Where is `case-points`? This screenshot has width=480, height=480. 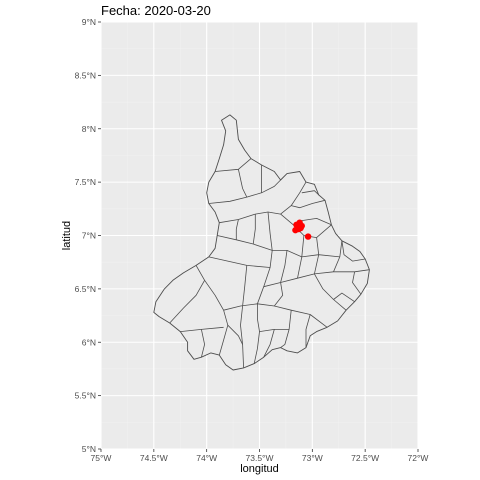 case-points is located at coordinates (302, 229).